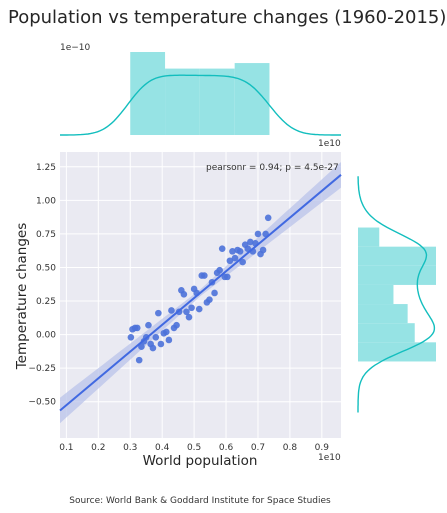  What do you see at coordinates (46, 336) in the screenshot?
I see `y-tick-label: 0.00` at bounding box center [46, 336].